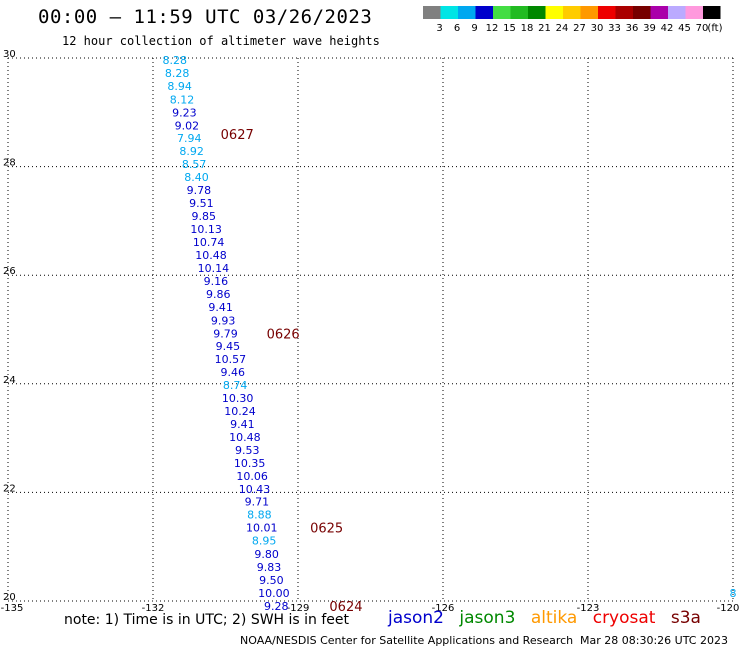  I want to click on x-tick-label: -123, so click(588, 607).